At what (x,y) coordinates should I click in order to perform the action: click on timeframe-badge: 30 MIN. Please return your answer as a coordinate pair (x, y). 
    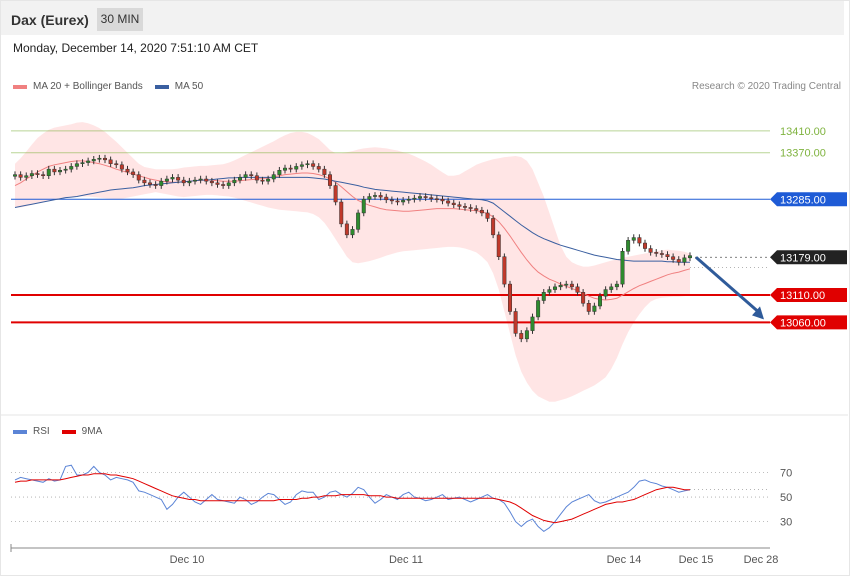
    Looking at the image, I should click on (120, 19).